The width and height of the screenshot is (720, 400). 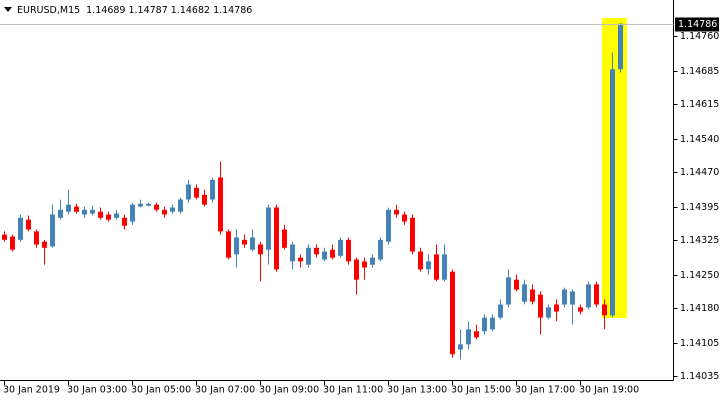 What do you see at coordinates (31, 390) in the screenshot?
I see `x-tick-label: 30 Jan 2019` at bounding box center [31, 390].